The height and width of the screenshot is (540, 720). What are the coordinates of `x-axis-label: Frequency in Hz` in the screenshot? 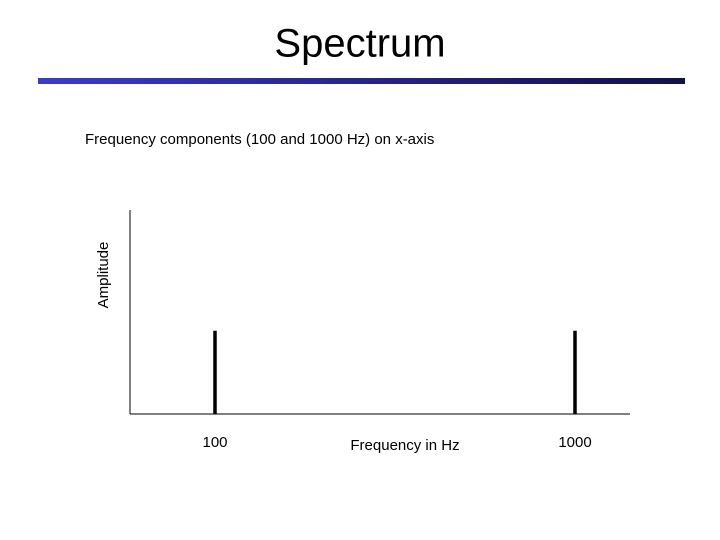 It's located at (404, 445).